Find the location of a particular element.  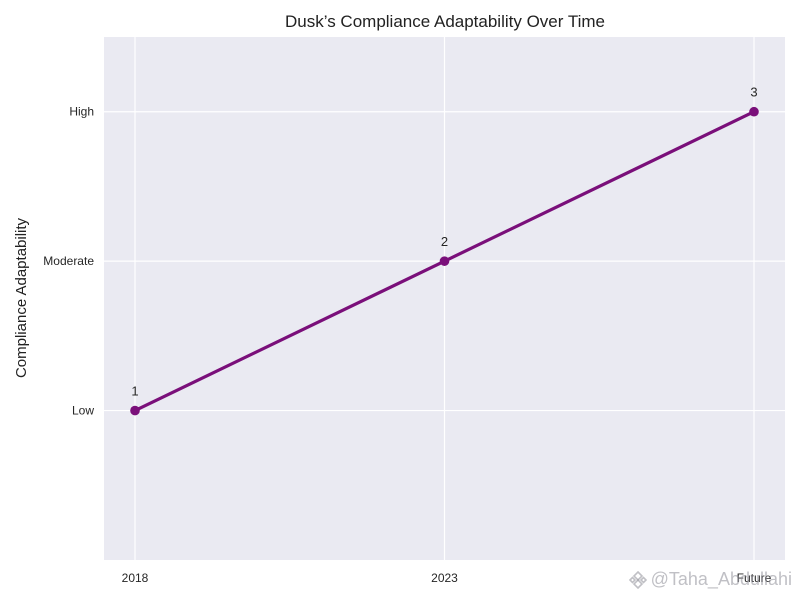

y-tick-label: High is located at coordinates (81, 112).